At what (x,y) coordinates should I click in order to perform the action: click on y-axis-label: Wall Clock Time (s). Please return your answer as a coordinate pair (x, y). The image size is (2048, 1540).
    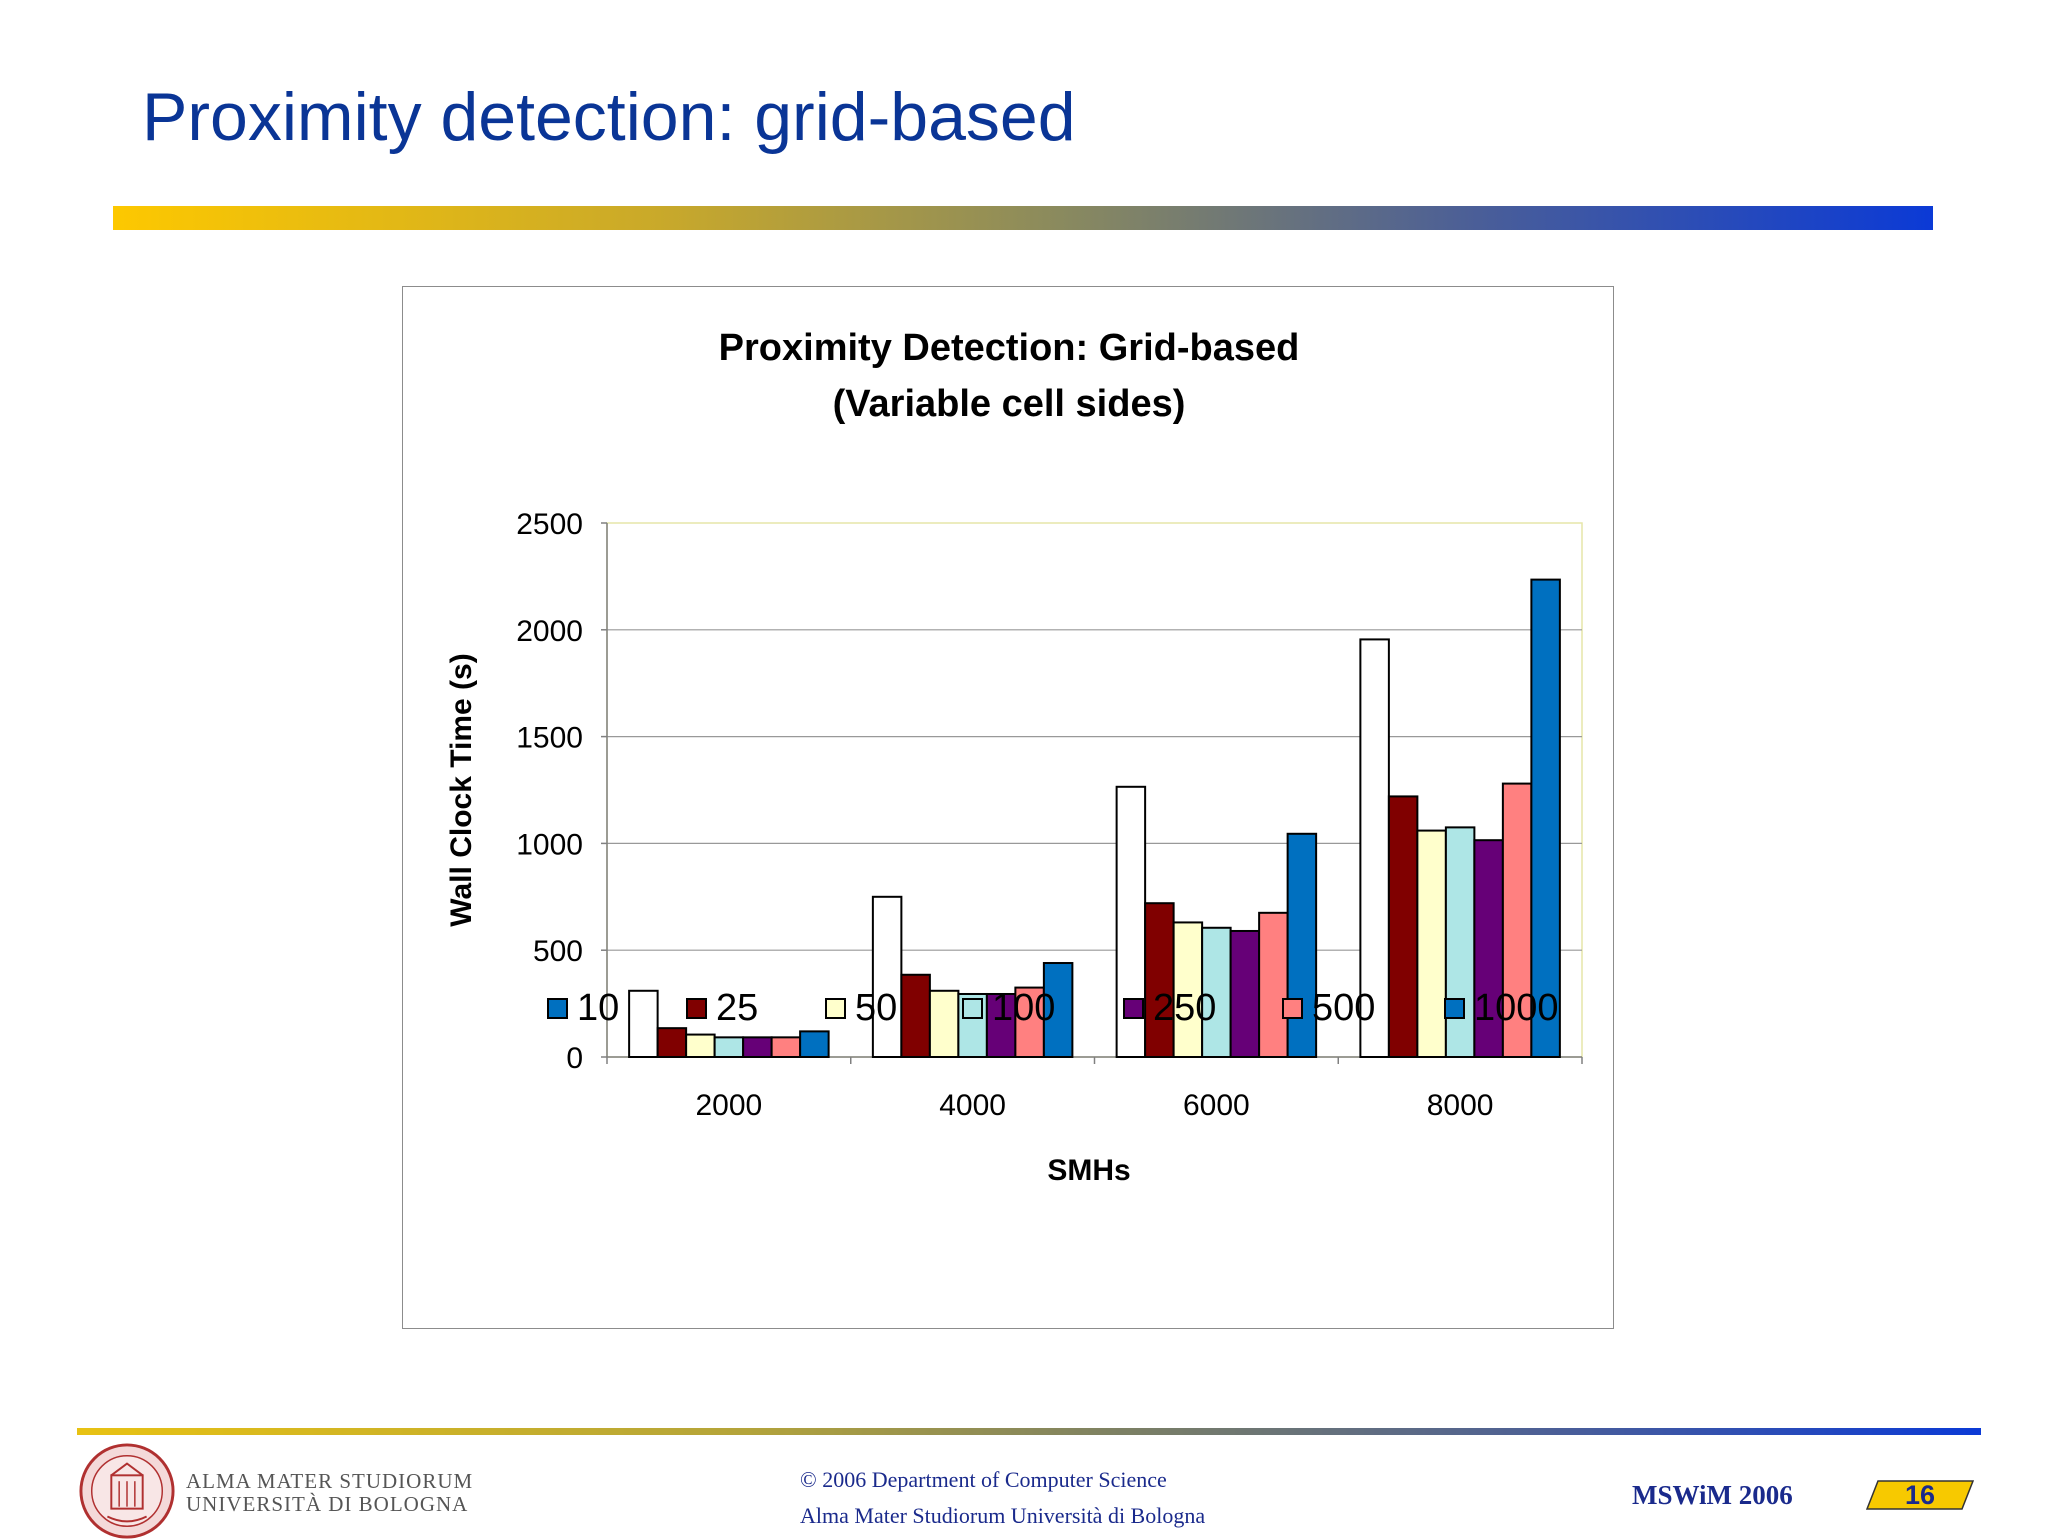
    Looking at the image, I should click on (461, 789).